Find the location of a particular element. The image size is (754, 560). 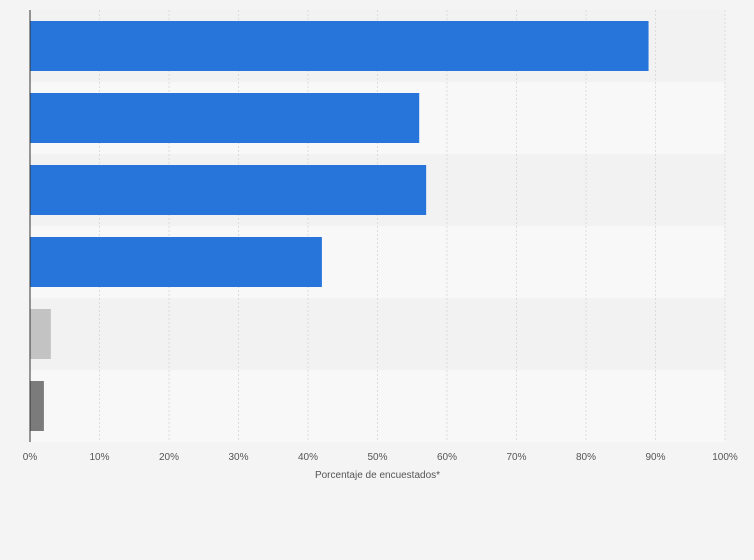

x-tick-label: 40% is located at coordinates (308, 457).